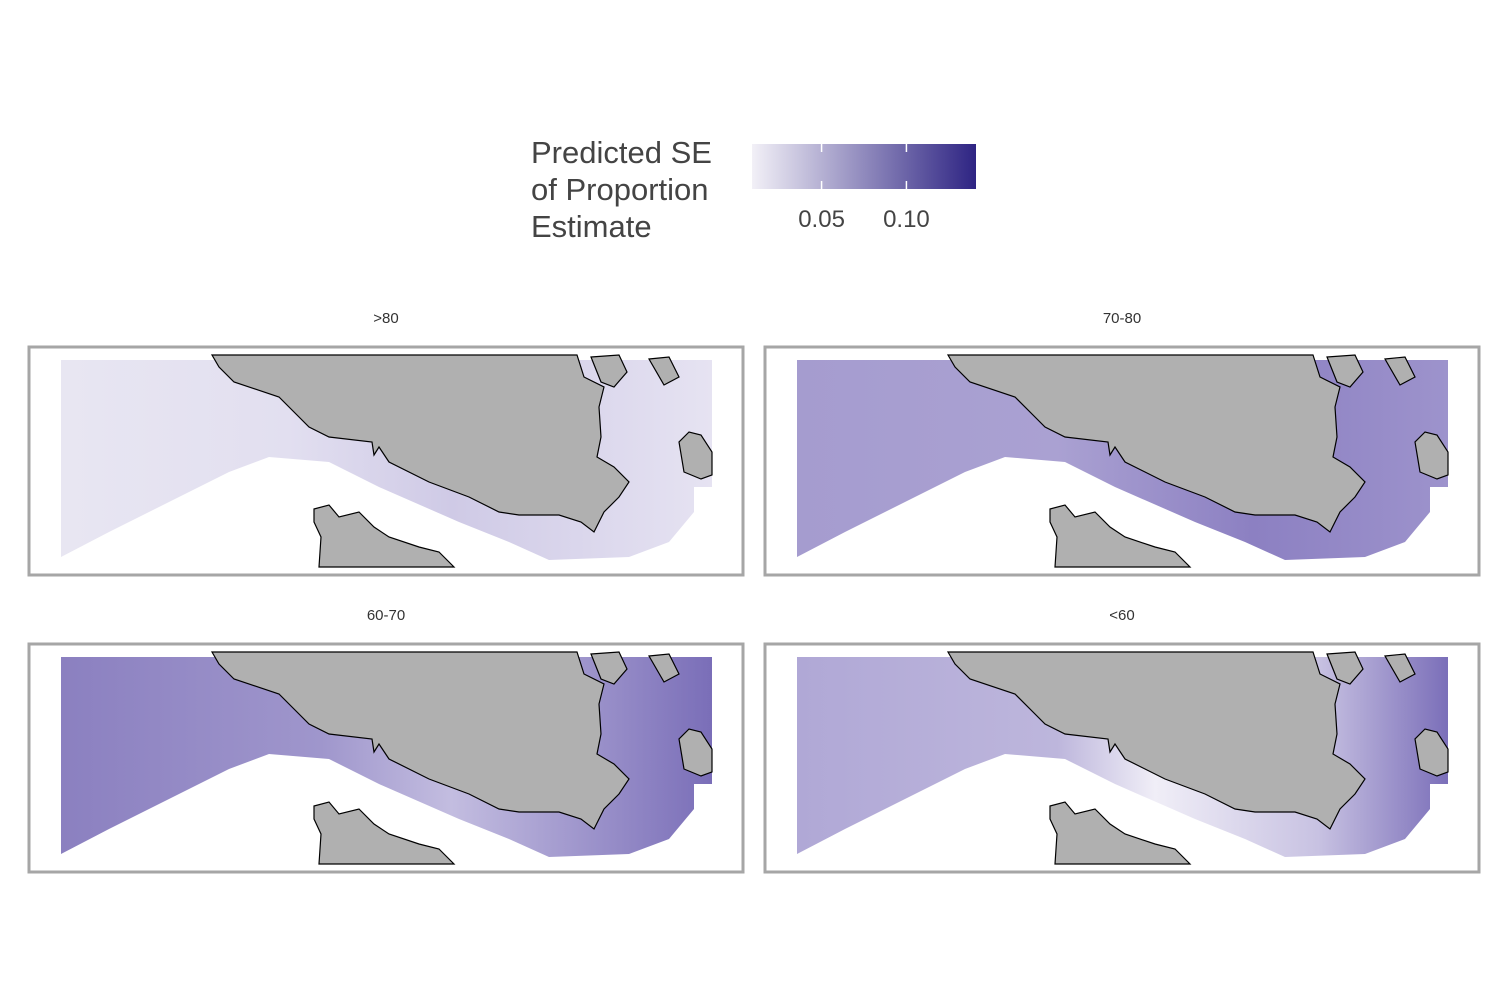 This screenshot has width=1500, height=1000. Describe the element at coordinates (864, 166) in the screenshot. I see `colorbar` at that location.